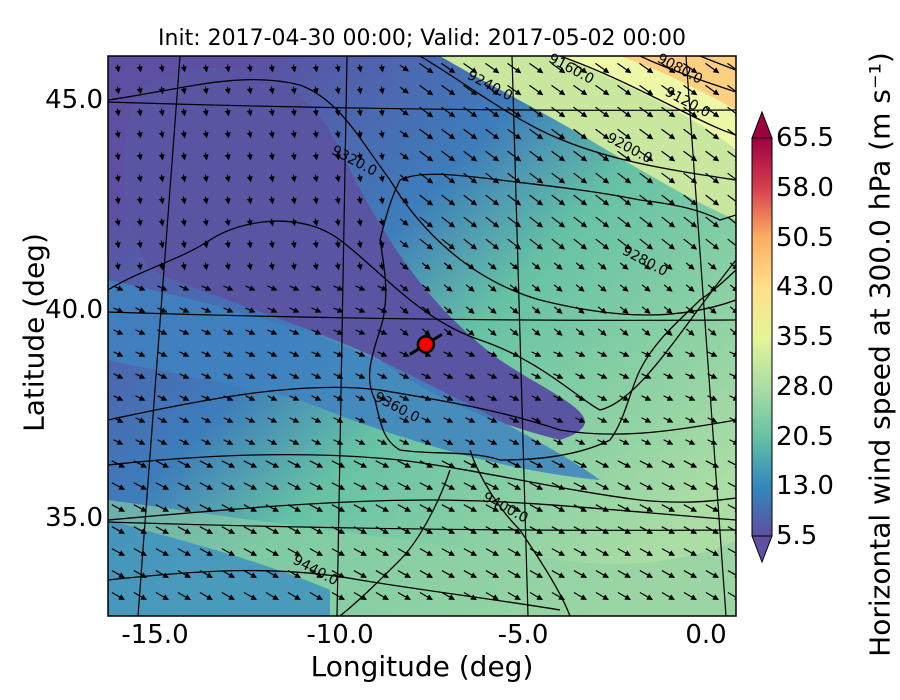  What do you see at coordinates (762, 549) in the screenshot?
I see `colorbar-extend-bottom` at bounding box center [762, 549].